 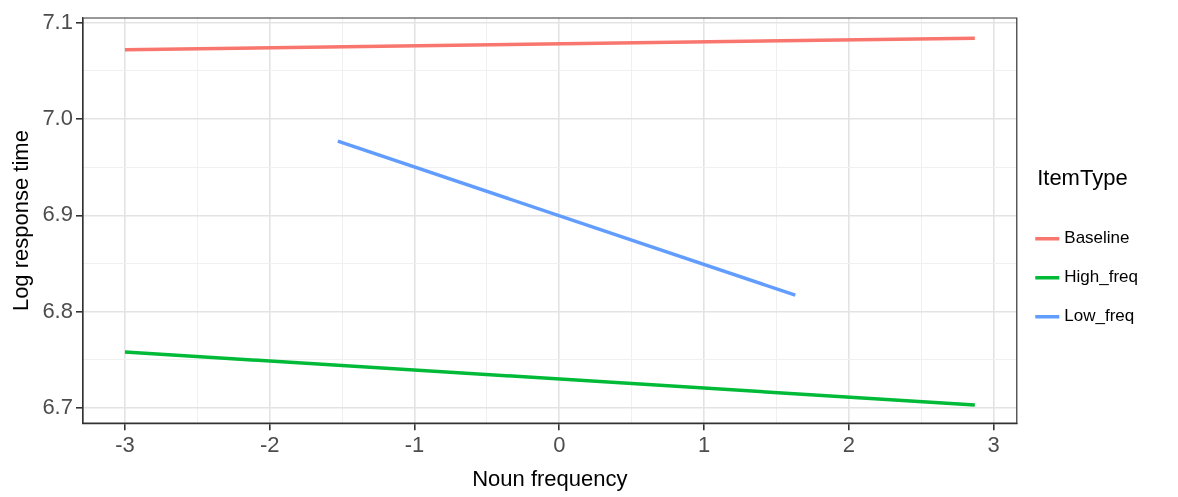 I want to click on legend-label: Baseline, so click(x=1097, y=238).